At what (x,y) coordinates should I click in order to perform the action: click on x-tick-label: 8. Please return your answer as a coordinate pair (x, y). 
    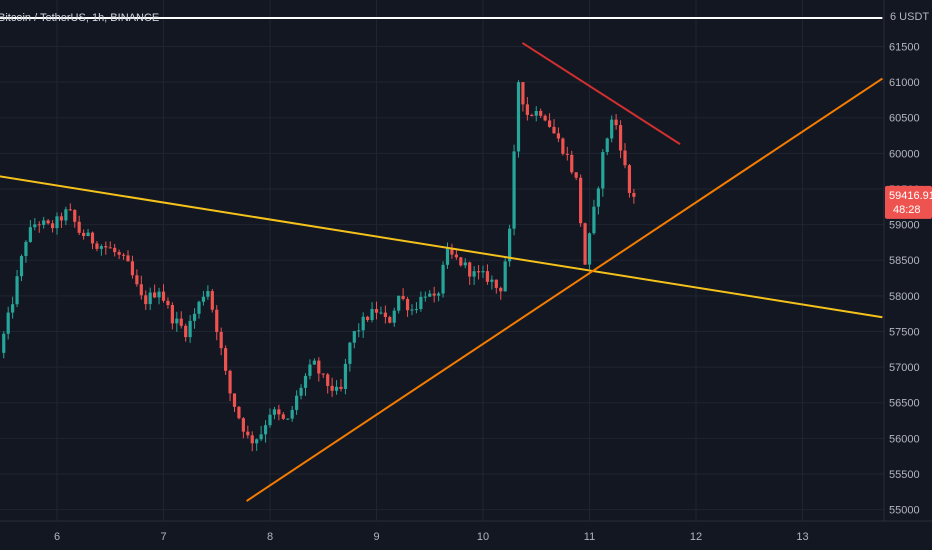
    Looking at the image, I should click on (270, 537).